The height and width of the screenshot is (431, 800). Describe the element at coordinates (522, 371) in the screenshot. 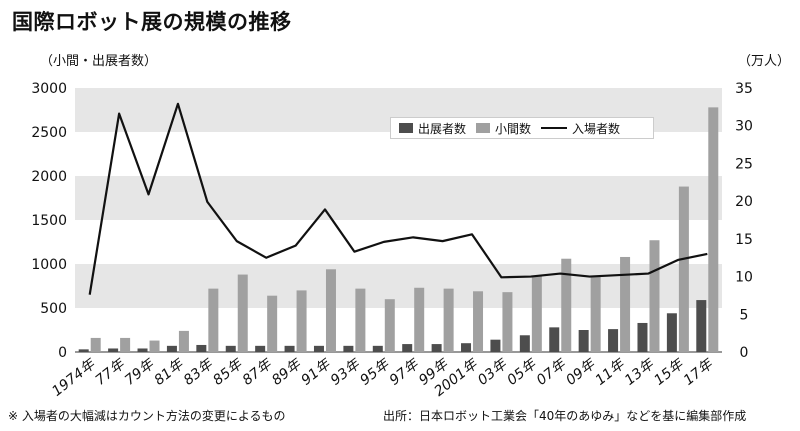

I see `x-tick-label: 05年` at that location.